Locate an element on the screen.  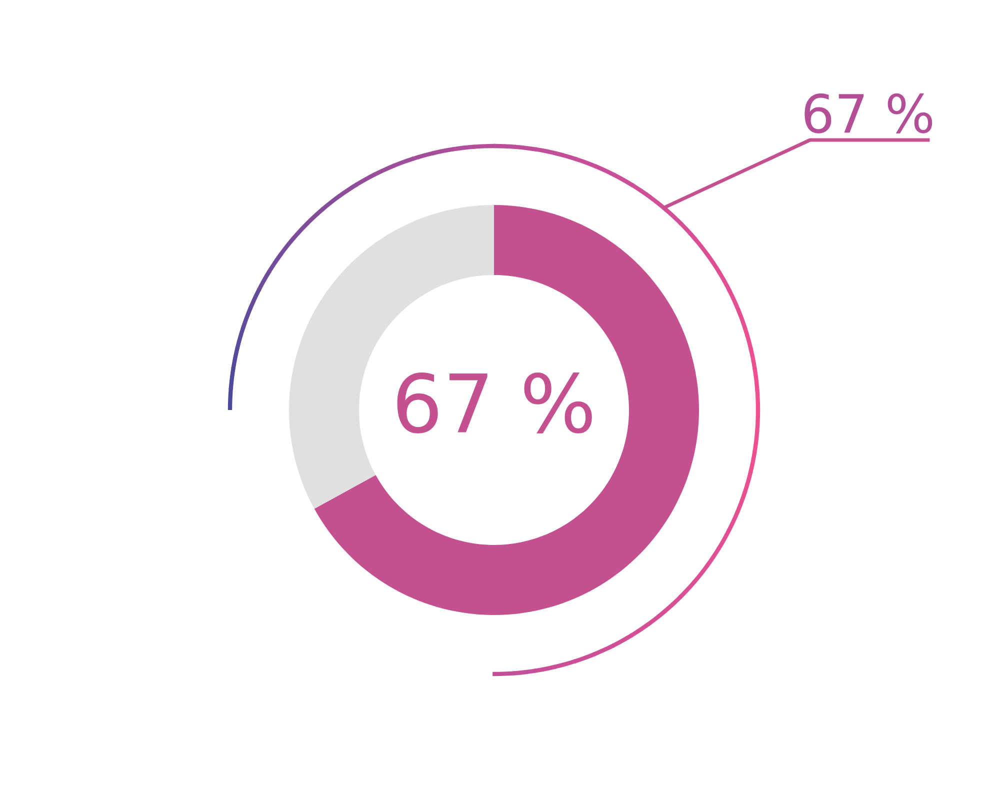
text: 67 % is located at coordinates (868, 113).